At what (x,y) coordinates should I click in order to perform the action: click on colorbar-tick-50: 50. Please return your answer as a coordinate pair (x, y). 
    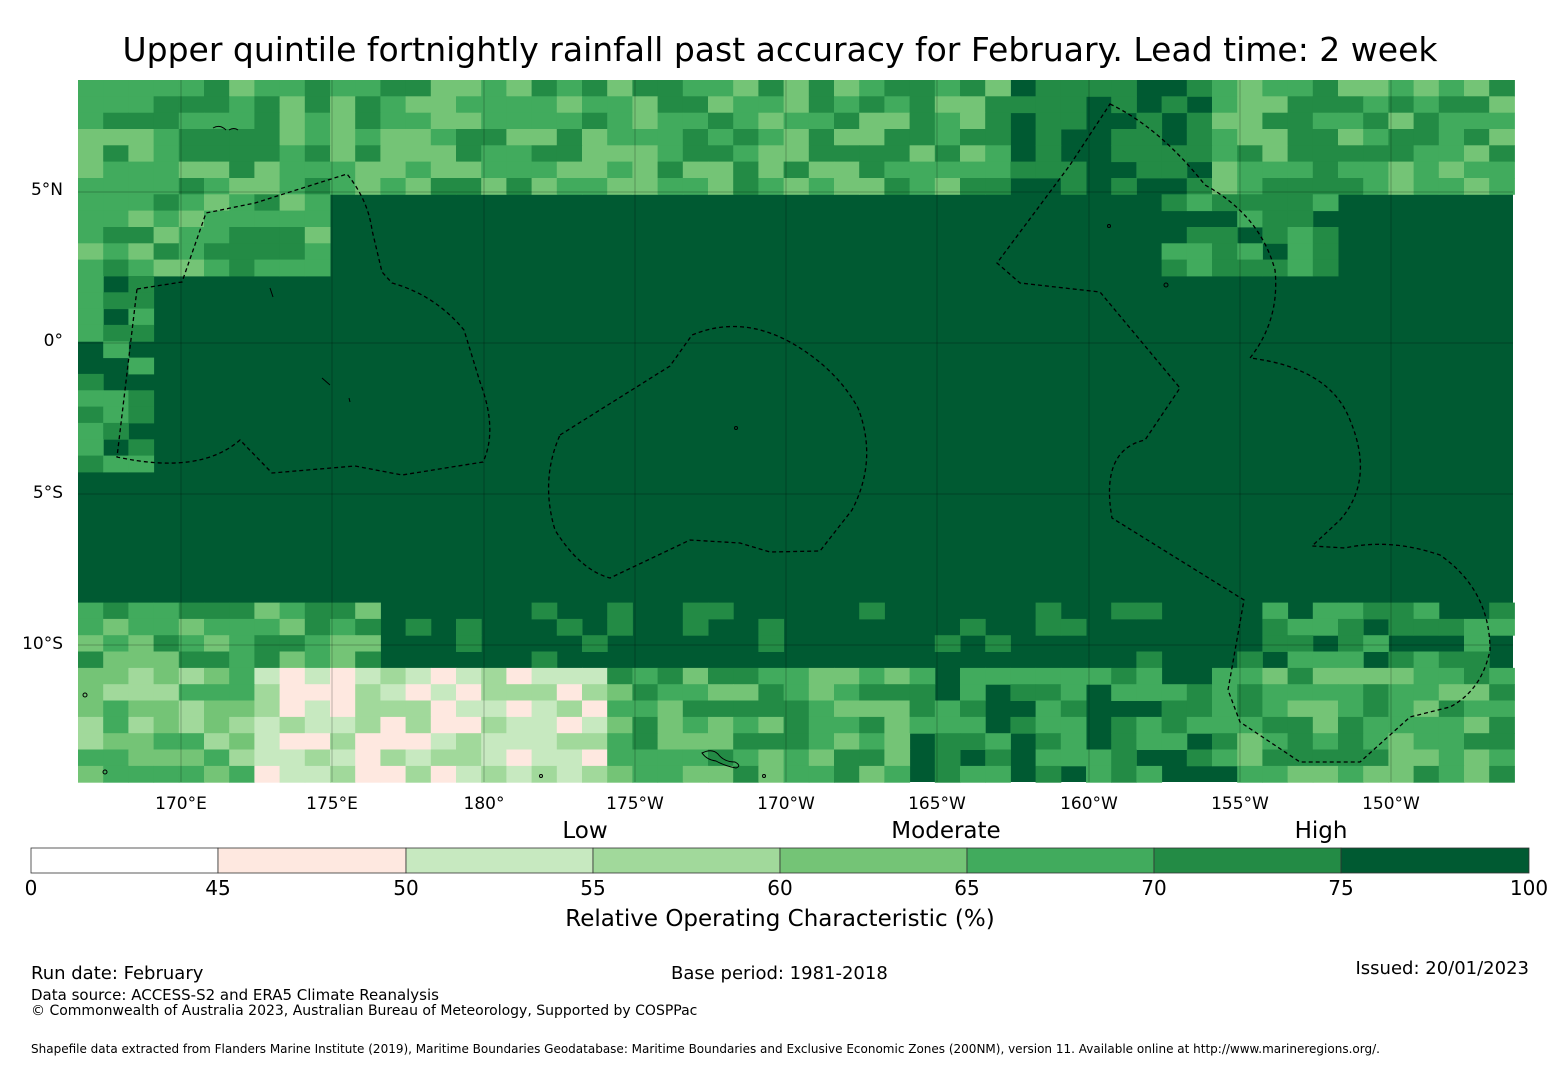
    Looking at the image, I should click on (406, 888).